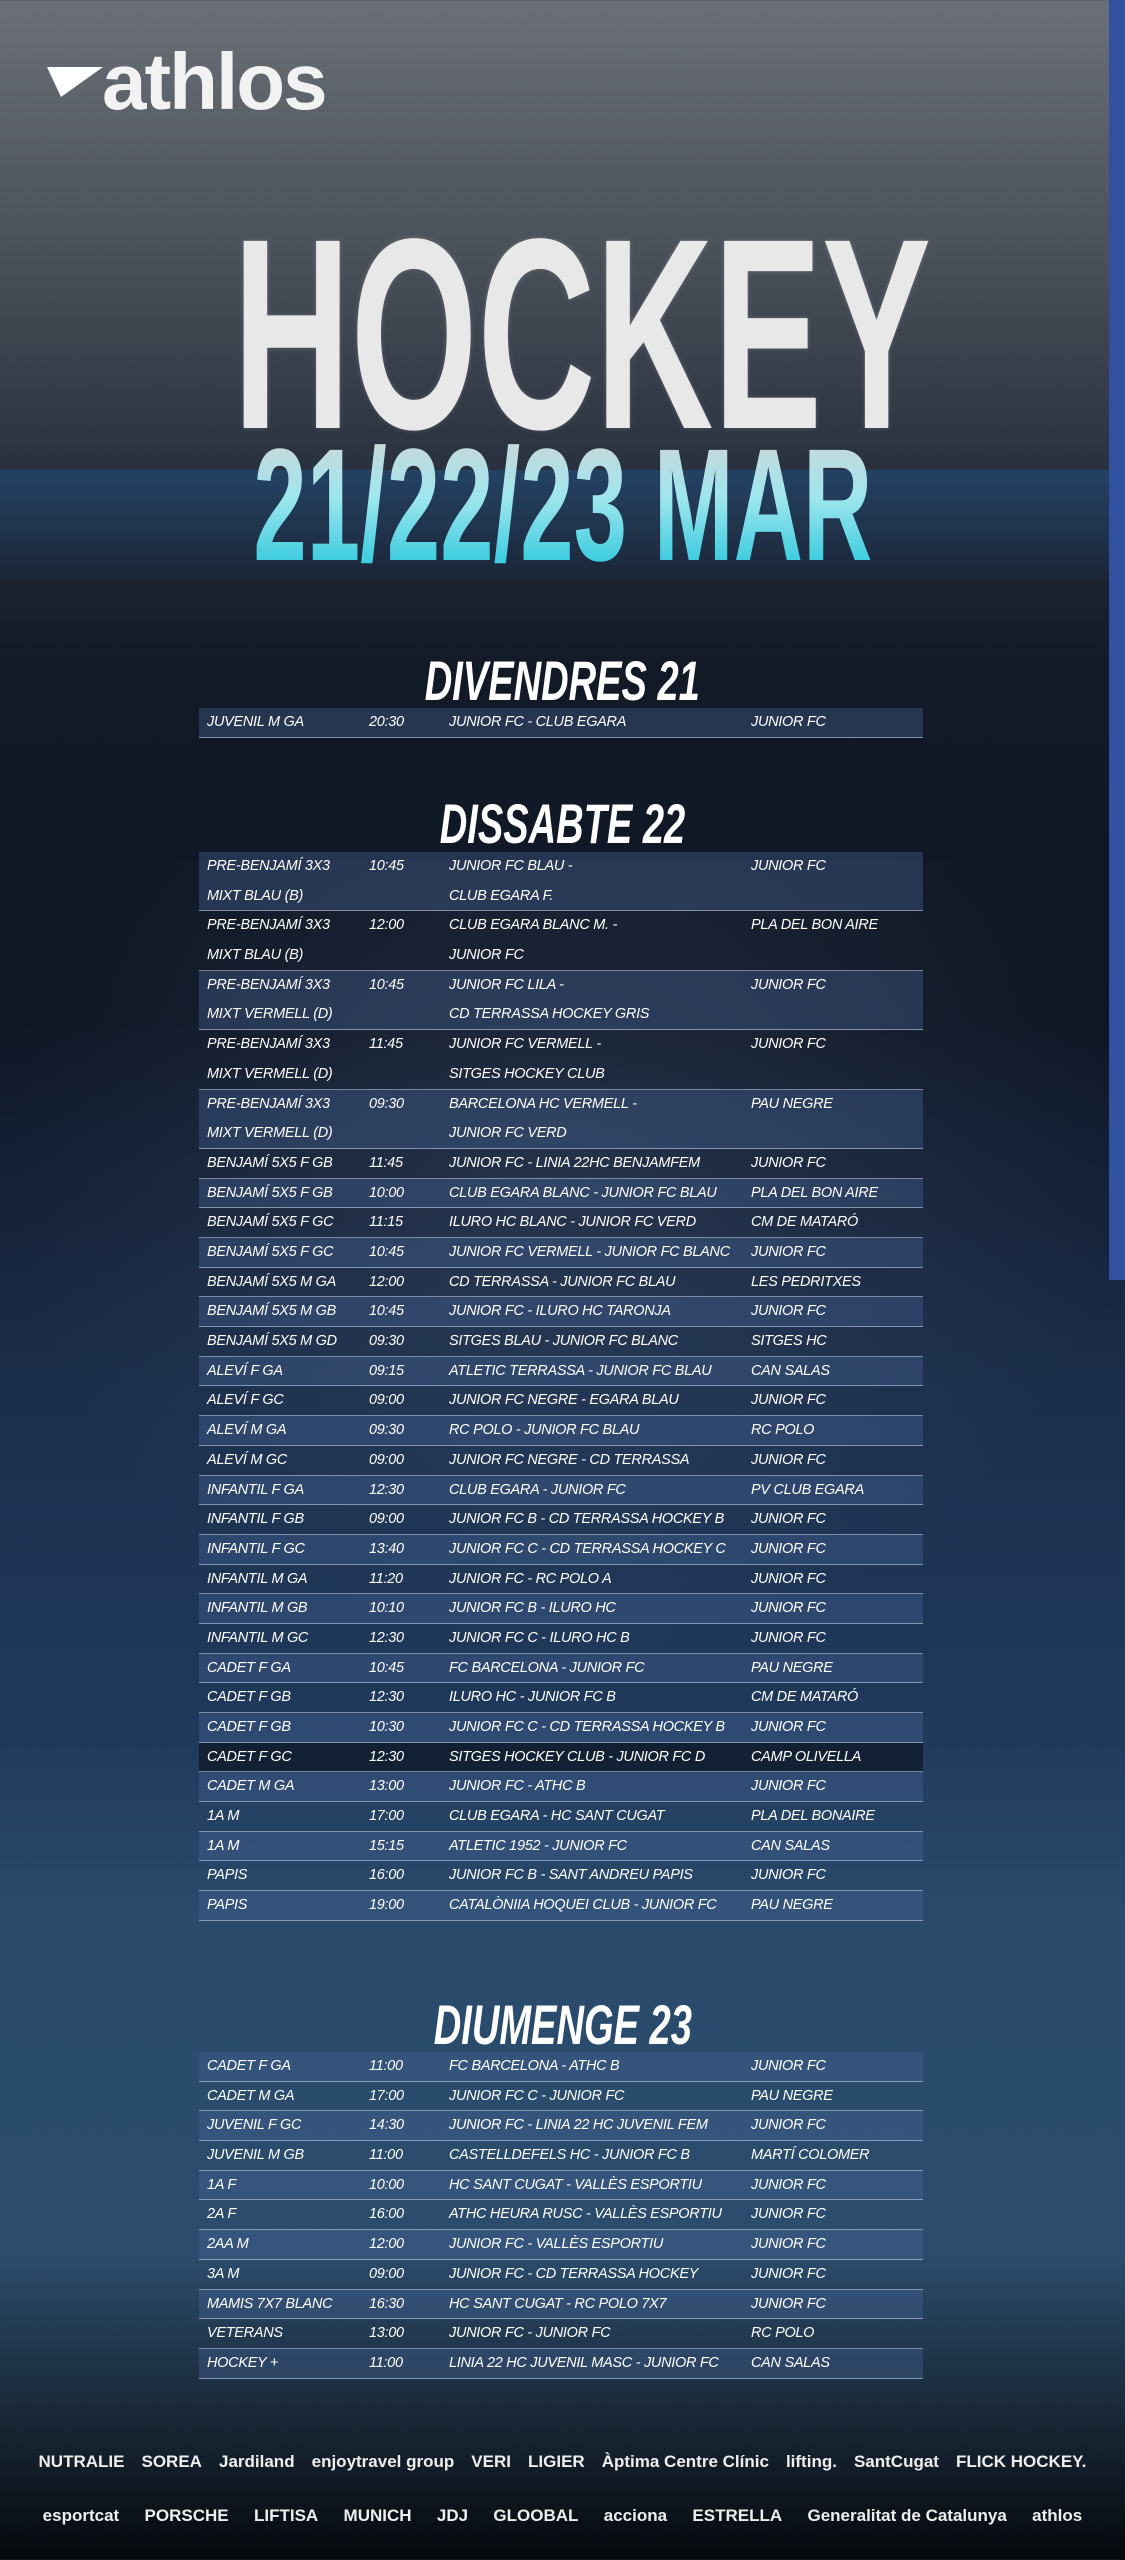 This screenshot has width=1125, height=2560. What do you see at coordinates (491, 2461) in the screenshot?
I see `sponsor-logo: VERI` at bounding box center [491, 2461].